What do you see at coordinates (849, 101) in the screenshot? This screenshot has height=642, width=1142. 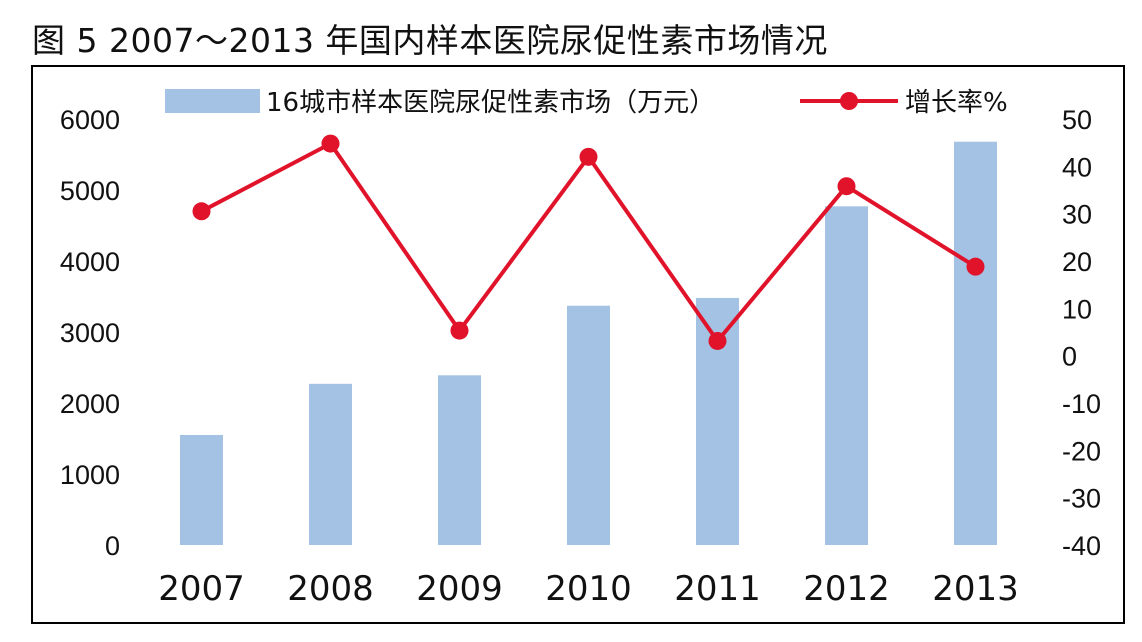 I see `legend-line-marker` at bounding box center [849, 101].